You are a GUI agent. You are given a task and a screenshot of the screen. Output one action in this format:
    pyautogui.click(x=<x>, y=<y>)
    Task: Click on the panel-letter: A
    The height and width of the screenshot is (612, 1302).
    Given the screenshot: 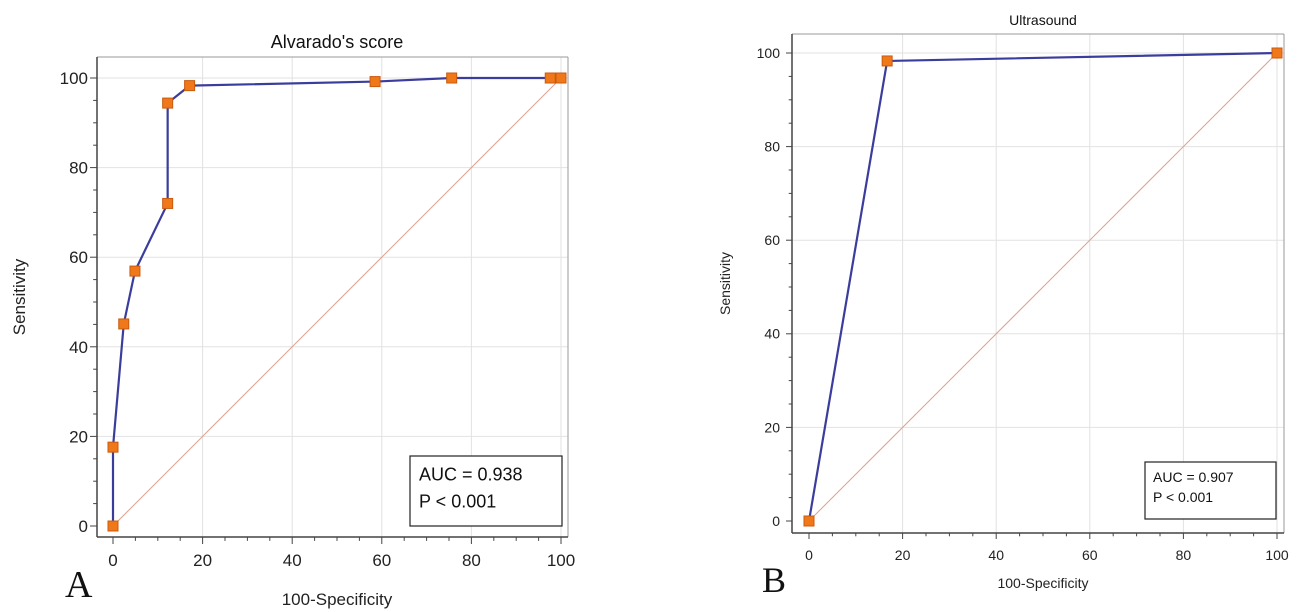 What is the action you would take?
    pyautogui.click(x=79, y=585)
    